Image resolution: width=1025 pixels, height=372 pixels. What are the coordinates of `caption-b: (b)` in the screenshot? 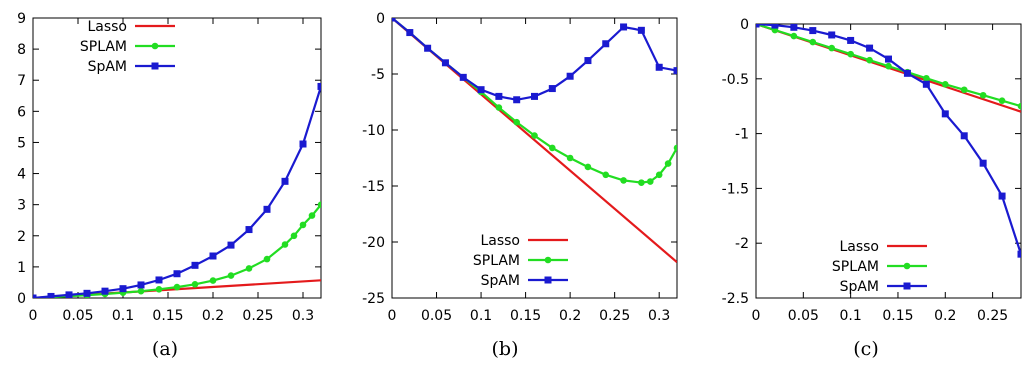 It's located at (505, 349).